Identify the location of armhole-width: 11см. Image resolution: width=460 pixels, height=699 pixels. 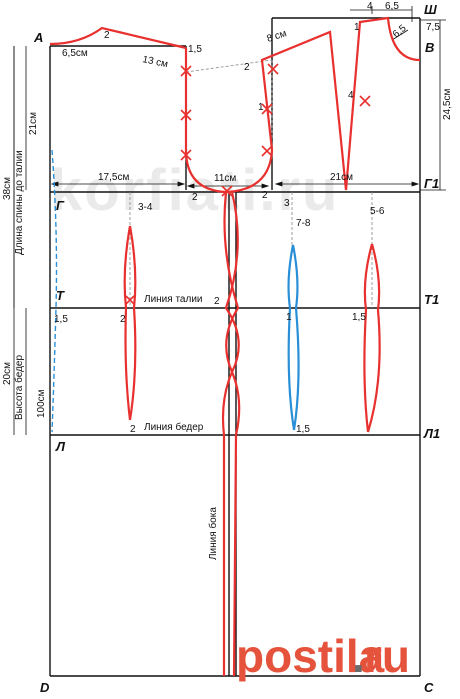
(225, 178).